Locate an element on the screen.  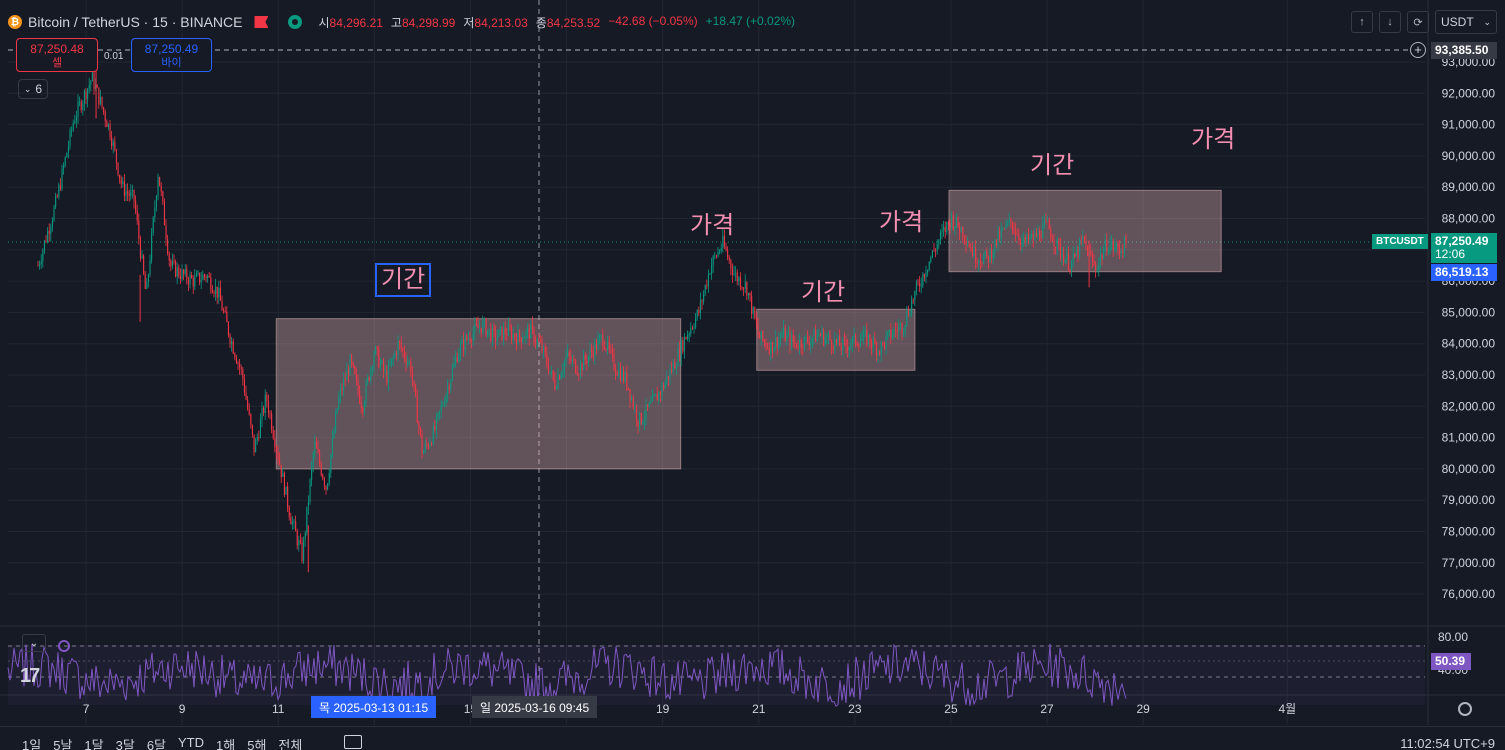
timeframe-5y: 5해 is located at coordinates (257, 744).